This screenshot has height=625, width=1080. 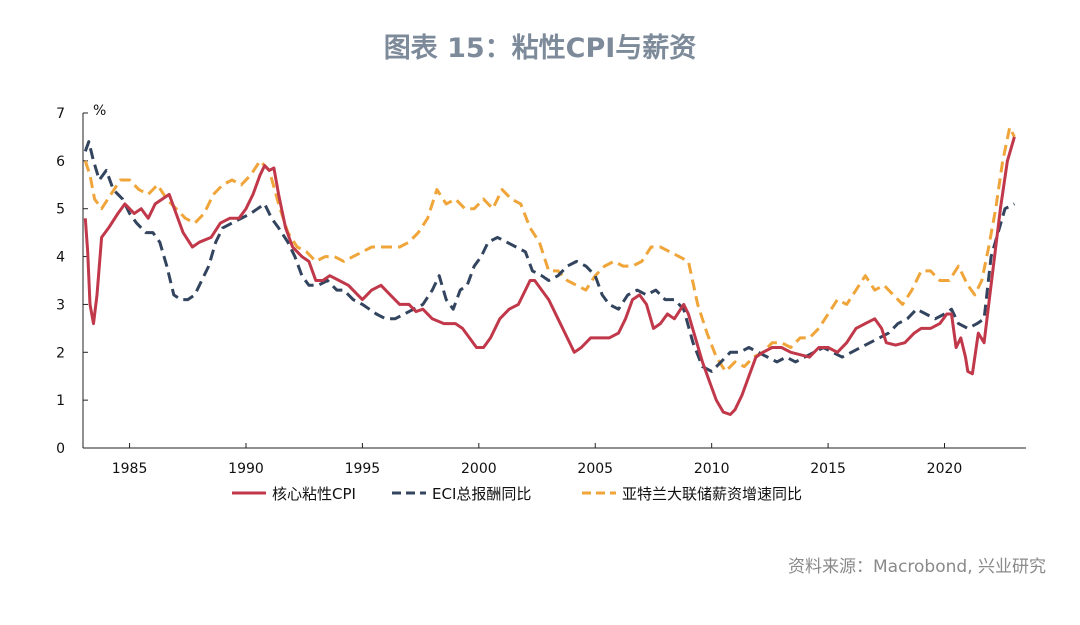 I want to click on y-tick-label: 6, so click(x=60, y=162).